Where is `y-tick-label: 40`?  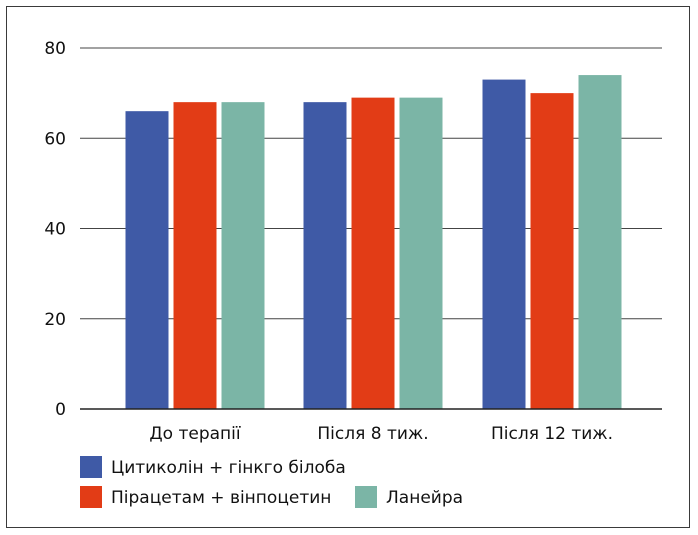
y-tick-label: 40 is located at coordinates (55, 230).